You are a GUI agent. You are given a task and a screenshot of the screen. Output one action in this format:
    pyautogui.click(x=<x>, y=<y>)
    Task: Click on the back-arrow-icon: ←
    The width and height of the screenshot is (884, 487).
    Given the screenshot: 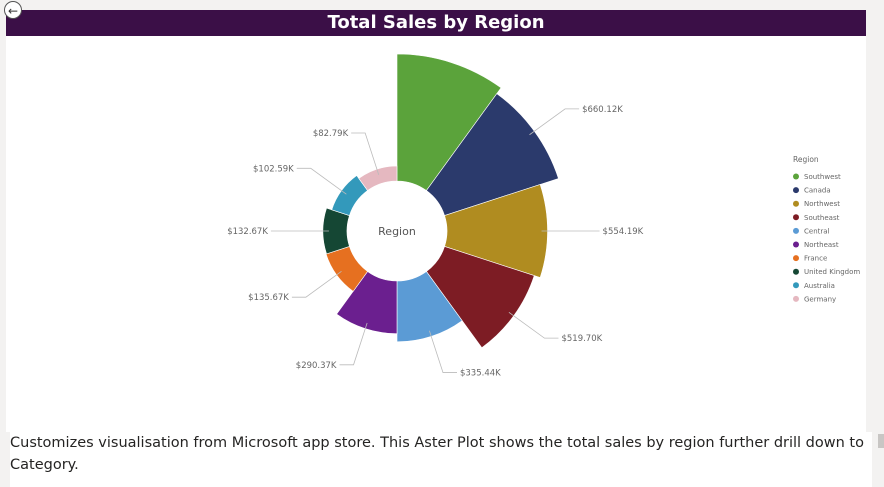 What is the action you would take?
    pyautogui.click(x=13, y=10)
    